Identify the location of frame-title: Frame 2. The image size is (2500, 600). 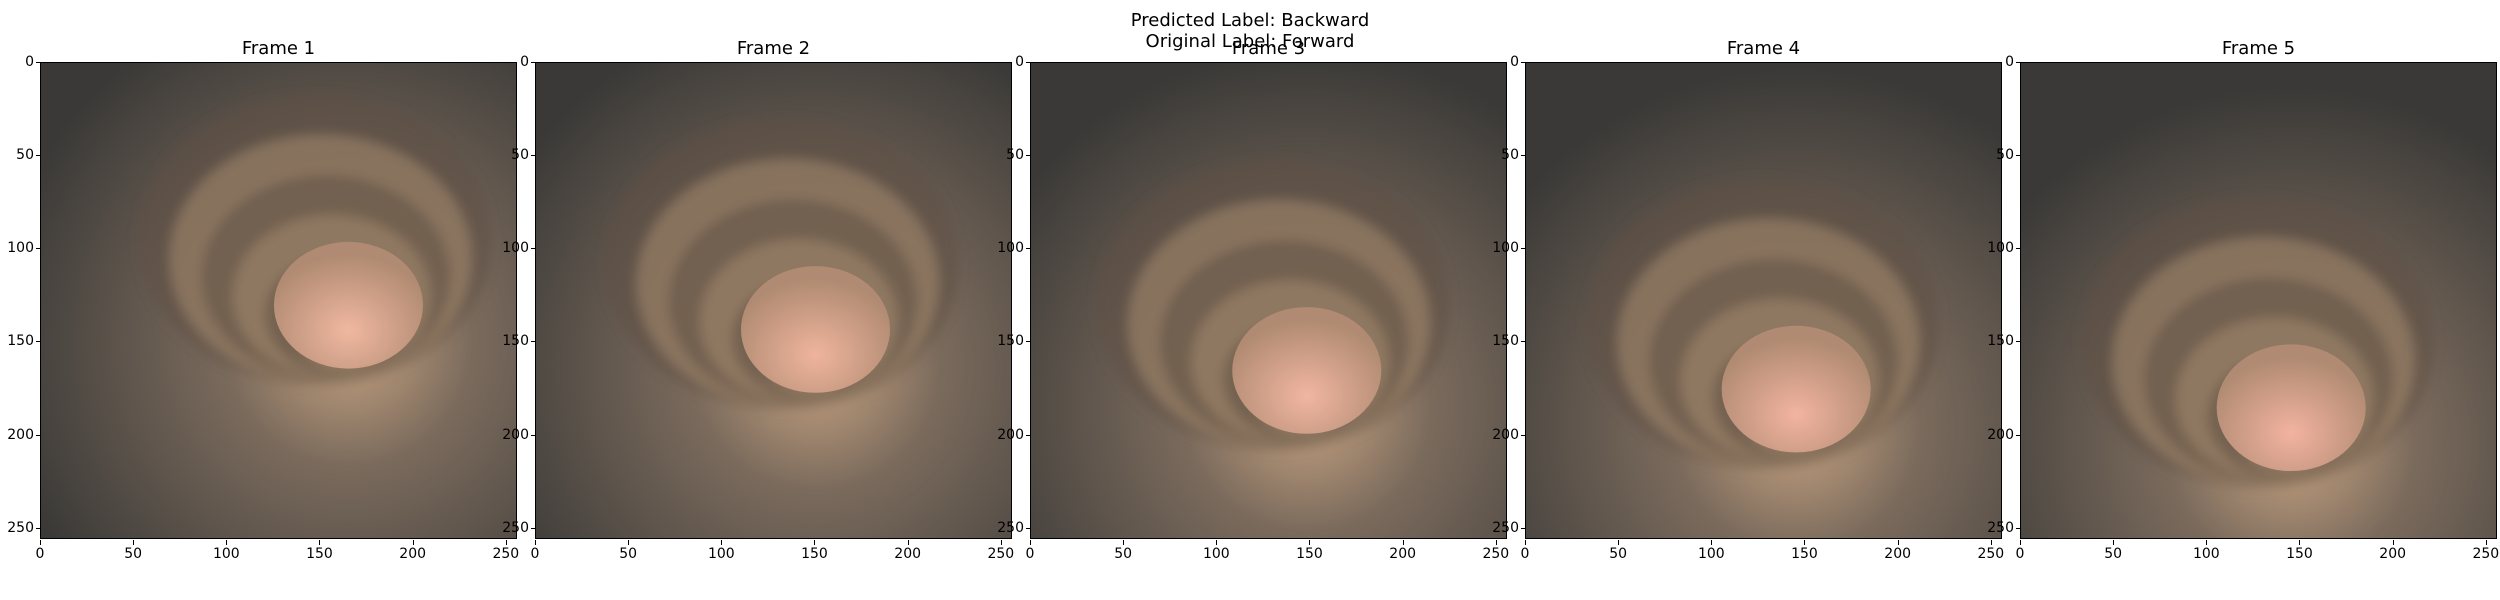
(773, 48).